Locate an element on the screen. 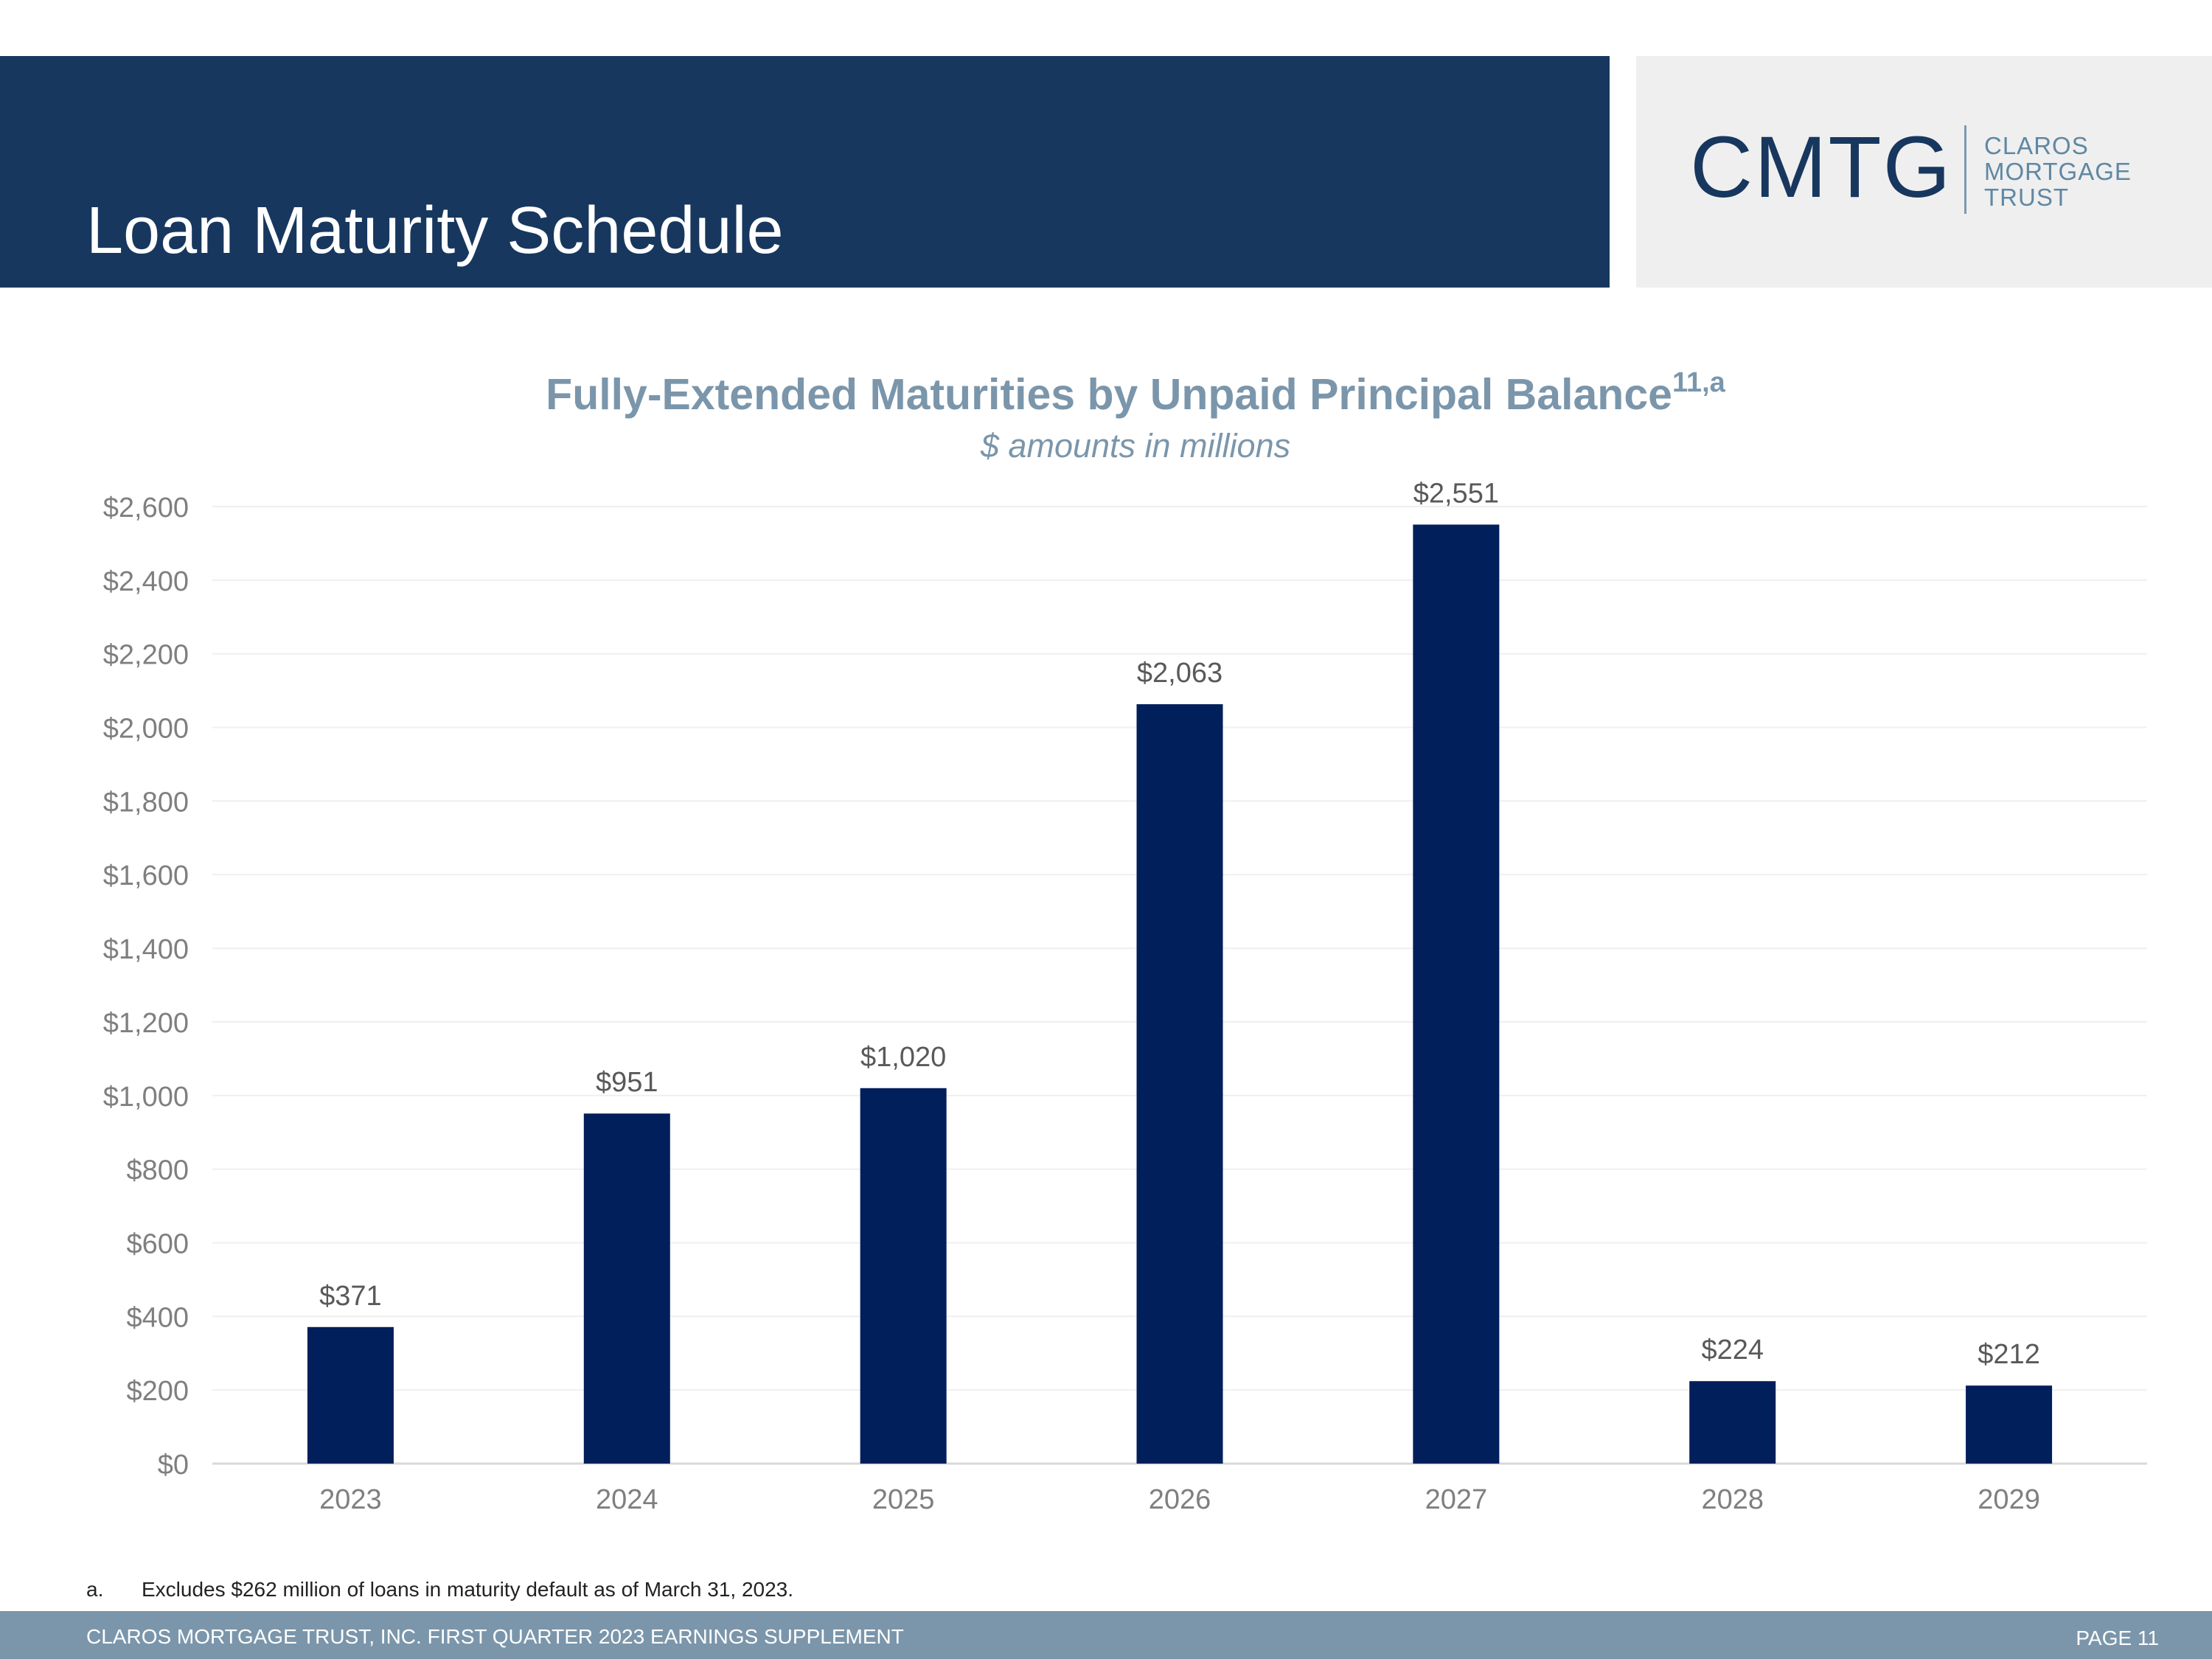  footer-page-number: PAGE 11 is located at coordinates (2117, 1638).